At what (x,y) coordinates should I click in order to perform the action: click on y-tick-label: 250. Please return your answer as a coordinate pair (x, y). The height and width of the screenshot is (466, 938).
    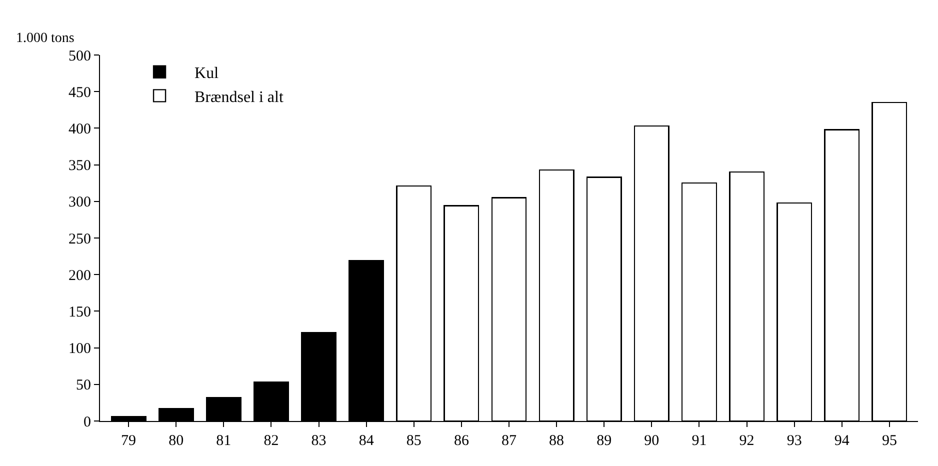
    Looking at the image, I should click on (79, 239).